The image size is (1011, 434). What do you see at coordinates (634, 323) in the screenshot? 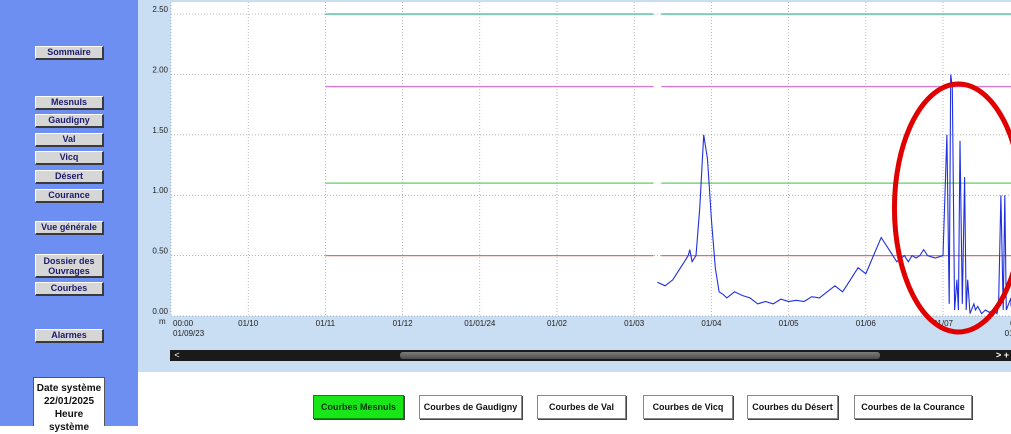
I see `x-tick-label: 01/03` at bounding box center [634, 323].